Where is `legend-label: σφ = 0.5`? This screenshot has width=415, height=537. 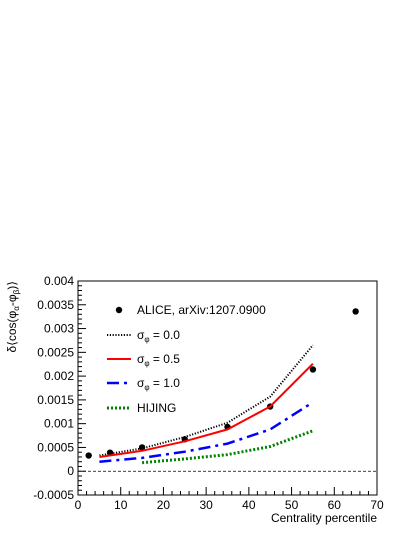
legend-label: σφ = 0.5 is located at coordinates (158, 360).